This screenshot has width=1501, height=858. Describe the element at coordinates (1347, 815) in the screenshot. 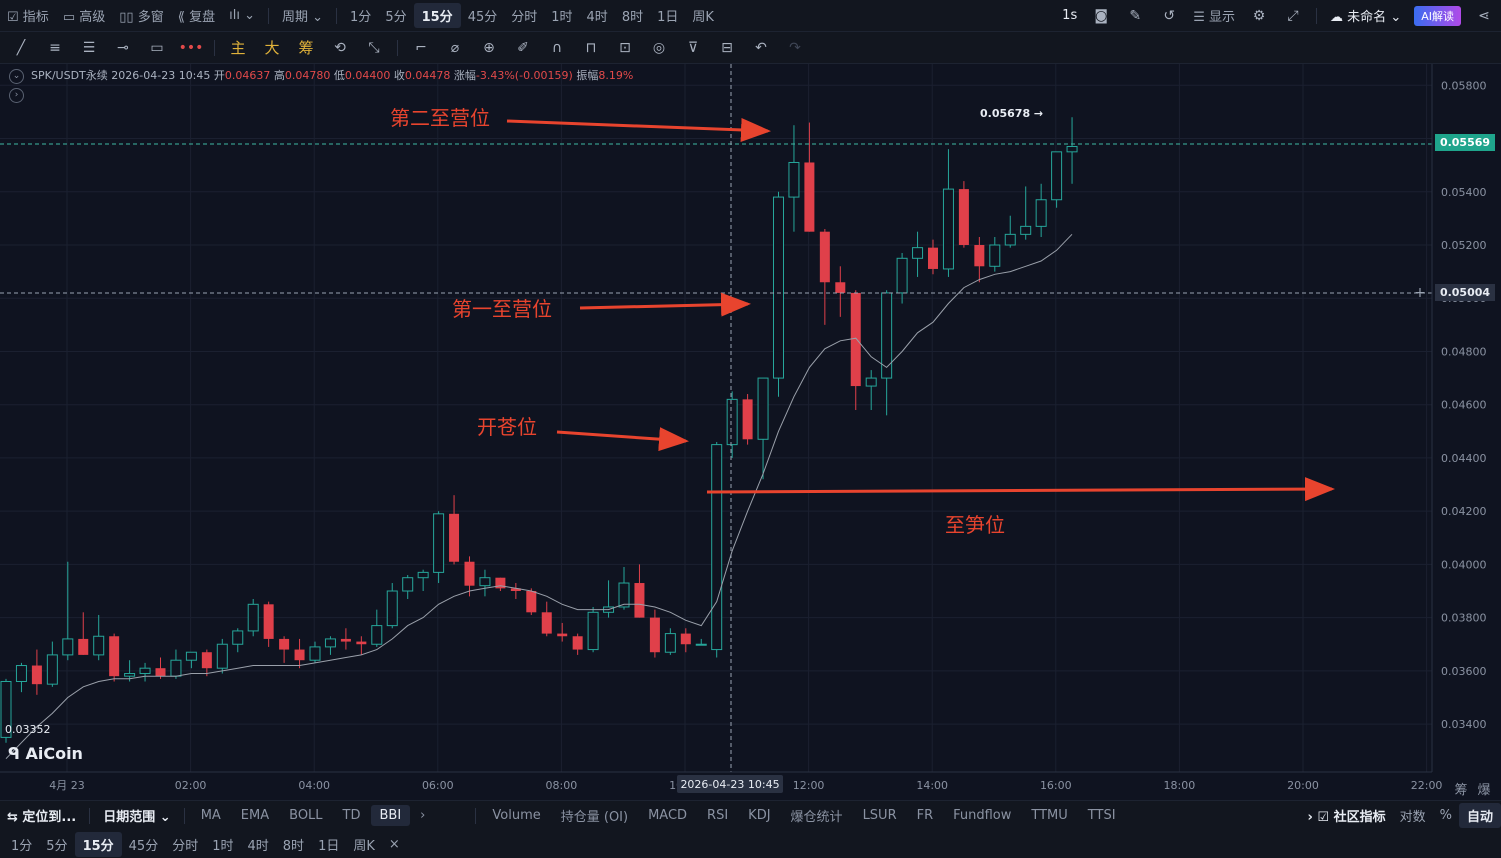

I see `community-indicators-button: › ☑ 社区指标` at that location.